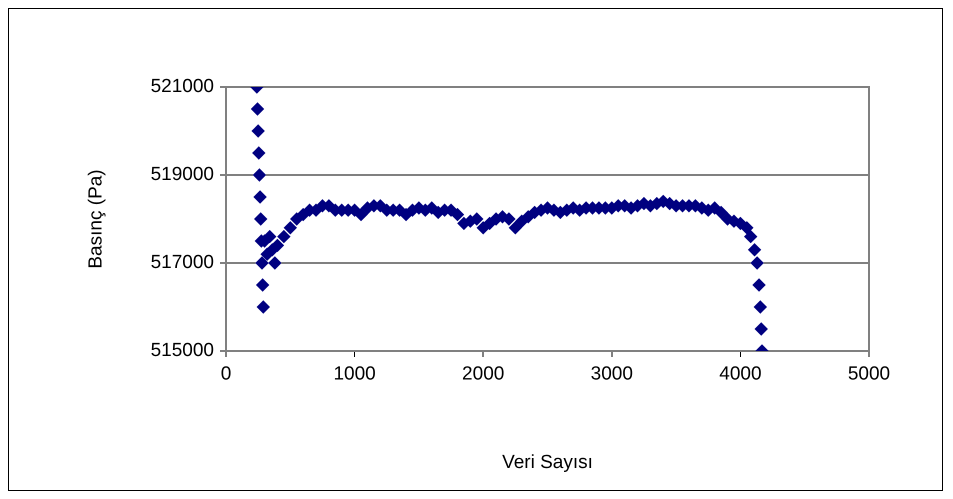  I want to click on x-tick-label: 1000, so click(354, 374).